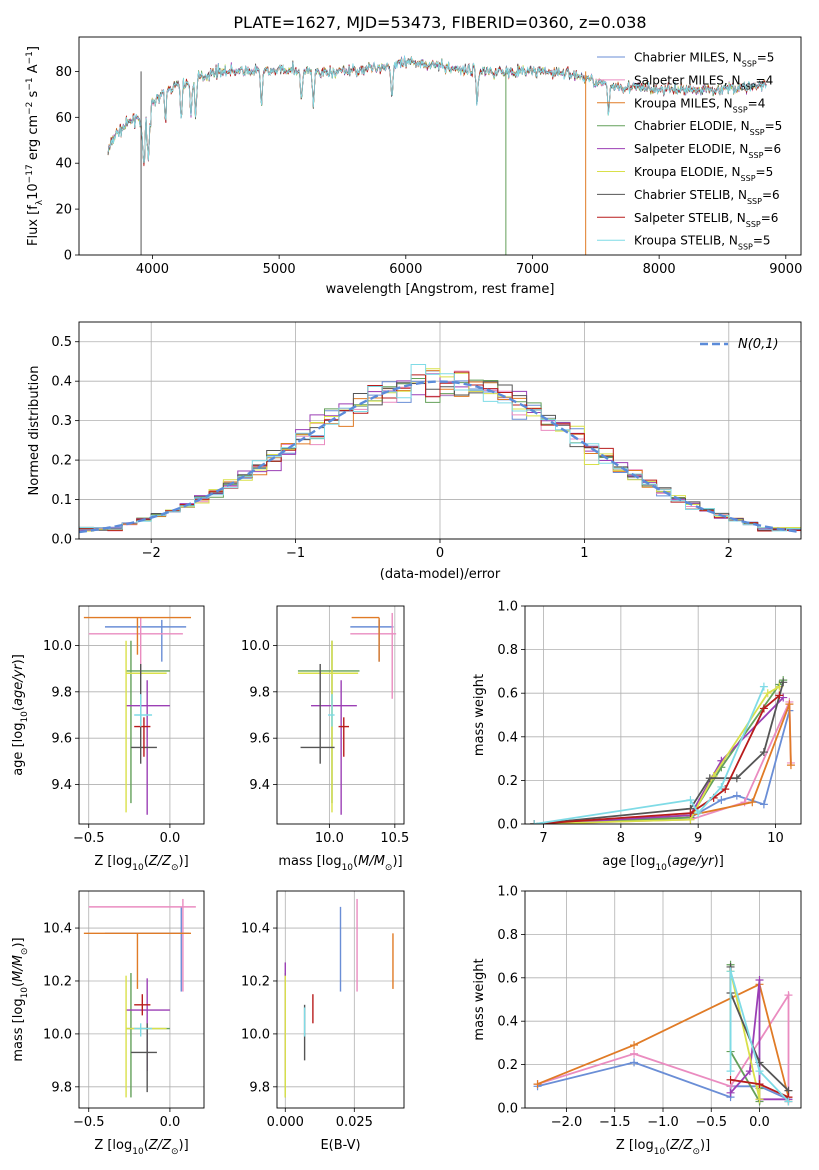  I want to click on residuals-ylabel: Normed distribution, so click(34, 431).